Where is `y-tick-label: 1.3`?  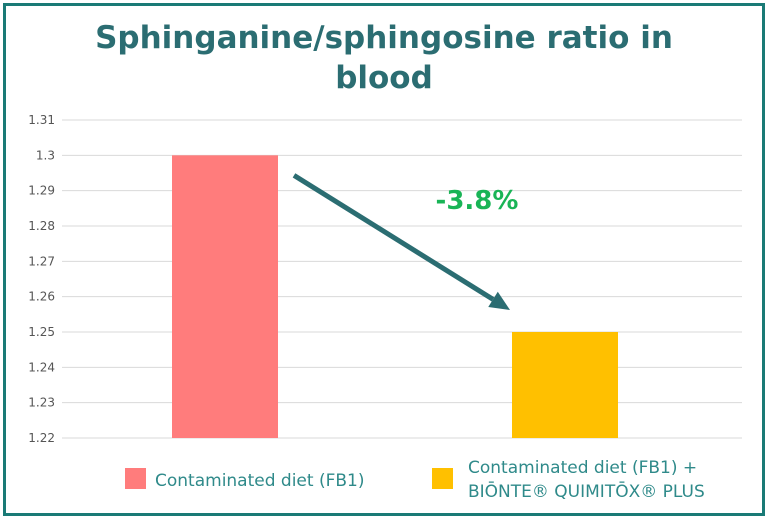 y-tick-label: 1.3 is located at coordinates (45, 155).